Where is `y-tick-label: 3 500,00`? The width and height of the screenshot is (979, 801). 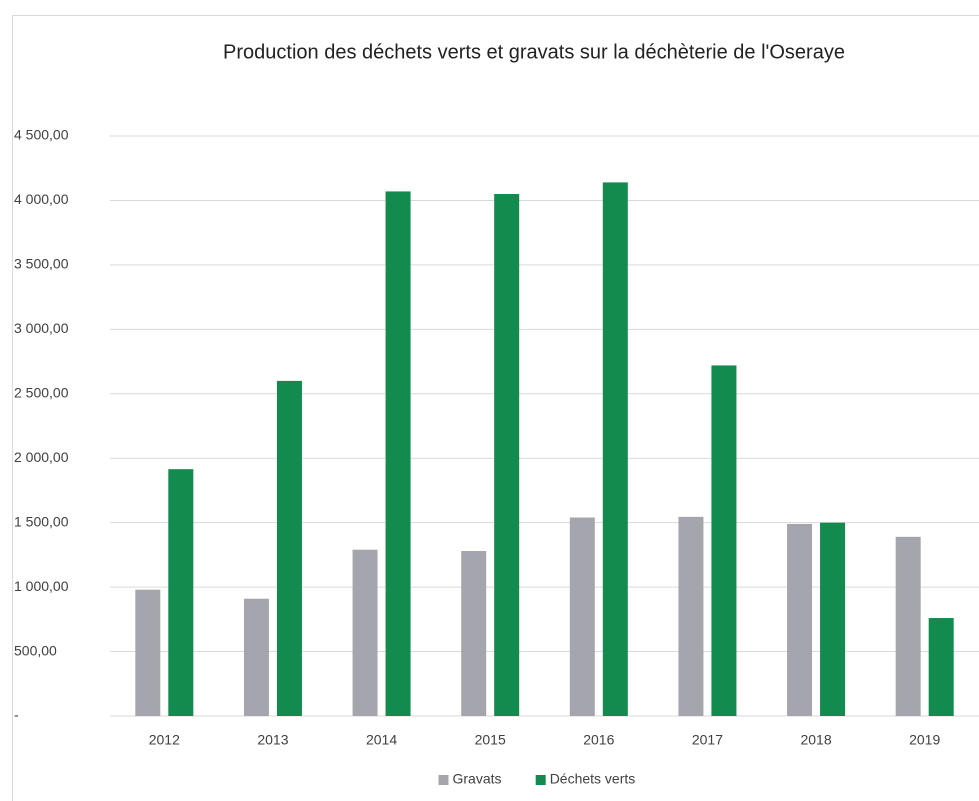 y-tick-label: 3 500,00 is located at coordinates (41, 264).